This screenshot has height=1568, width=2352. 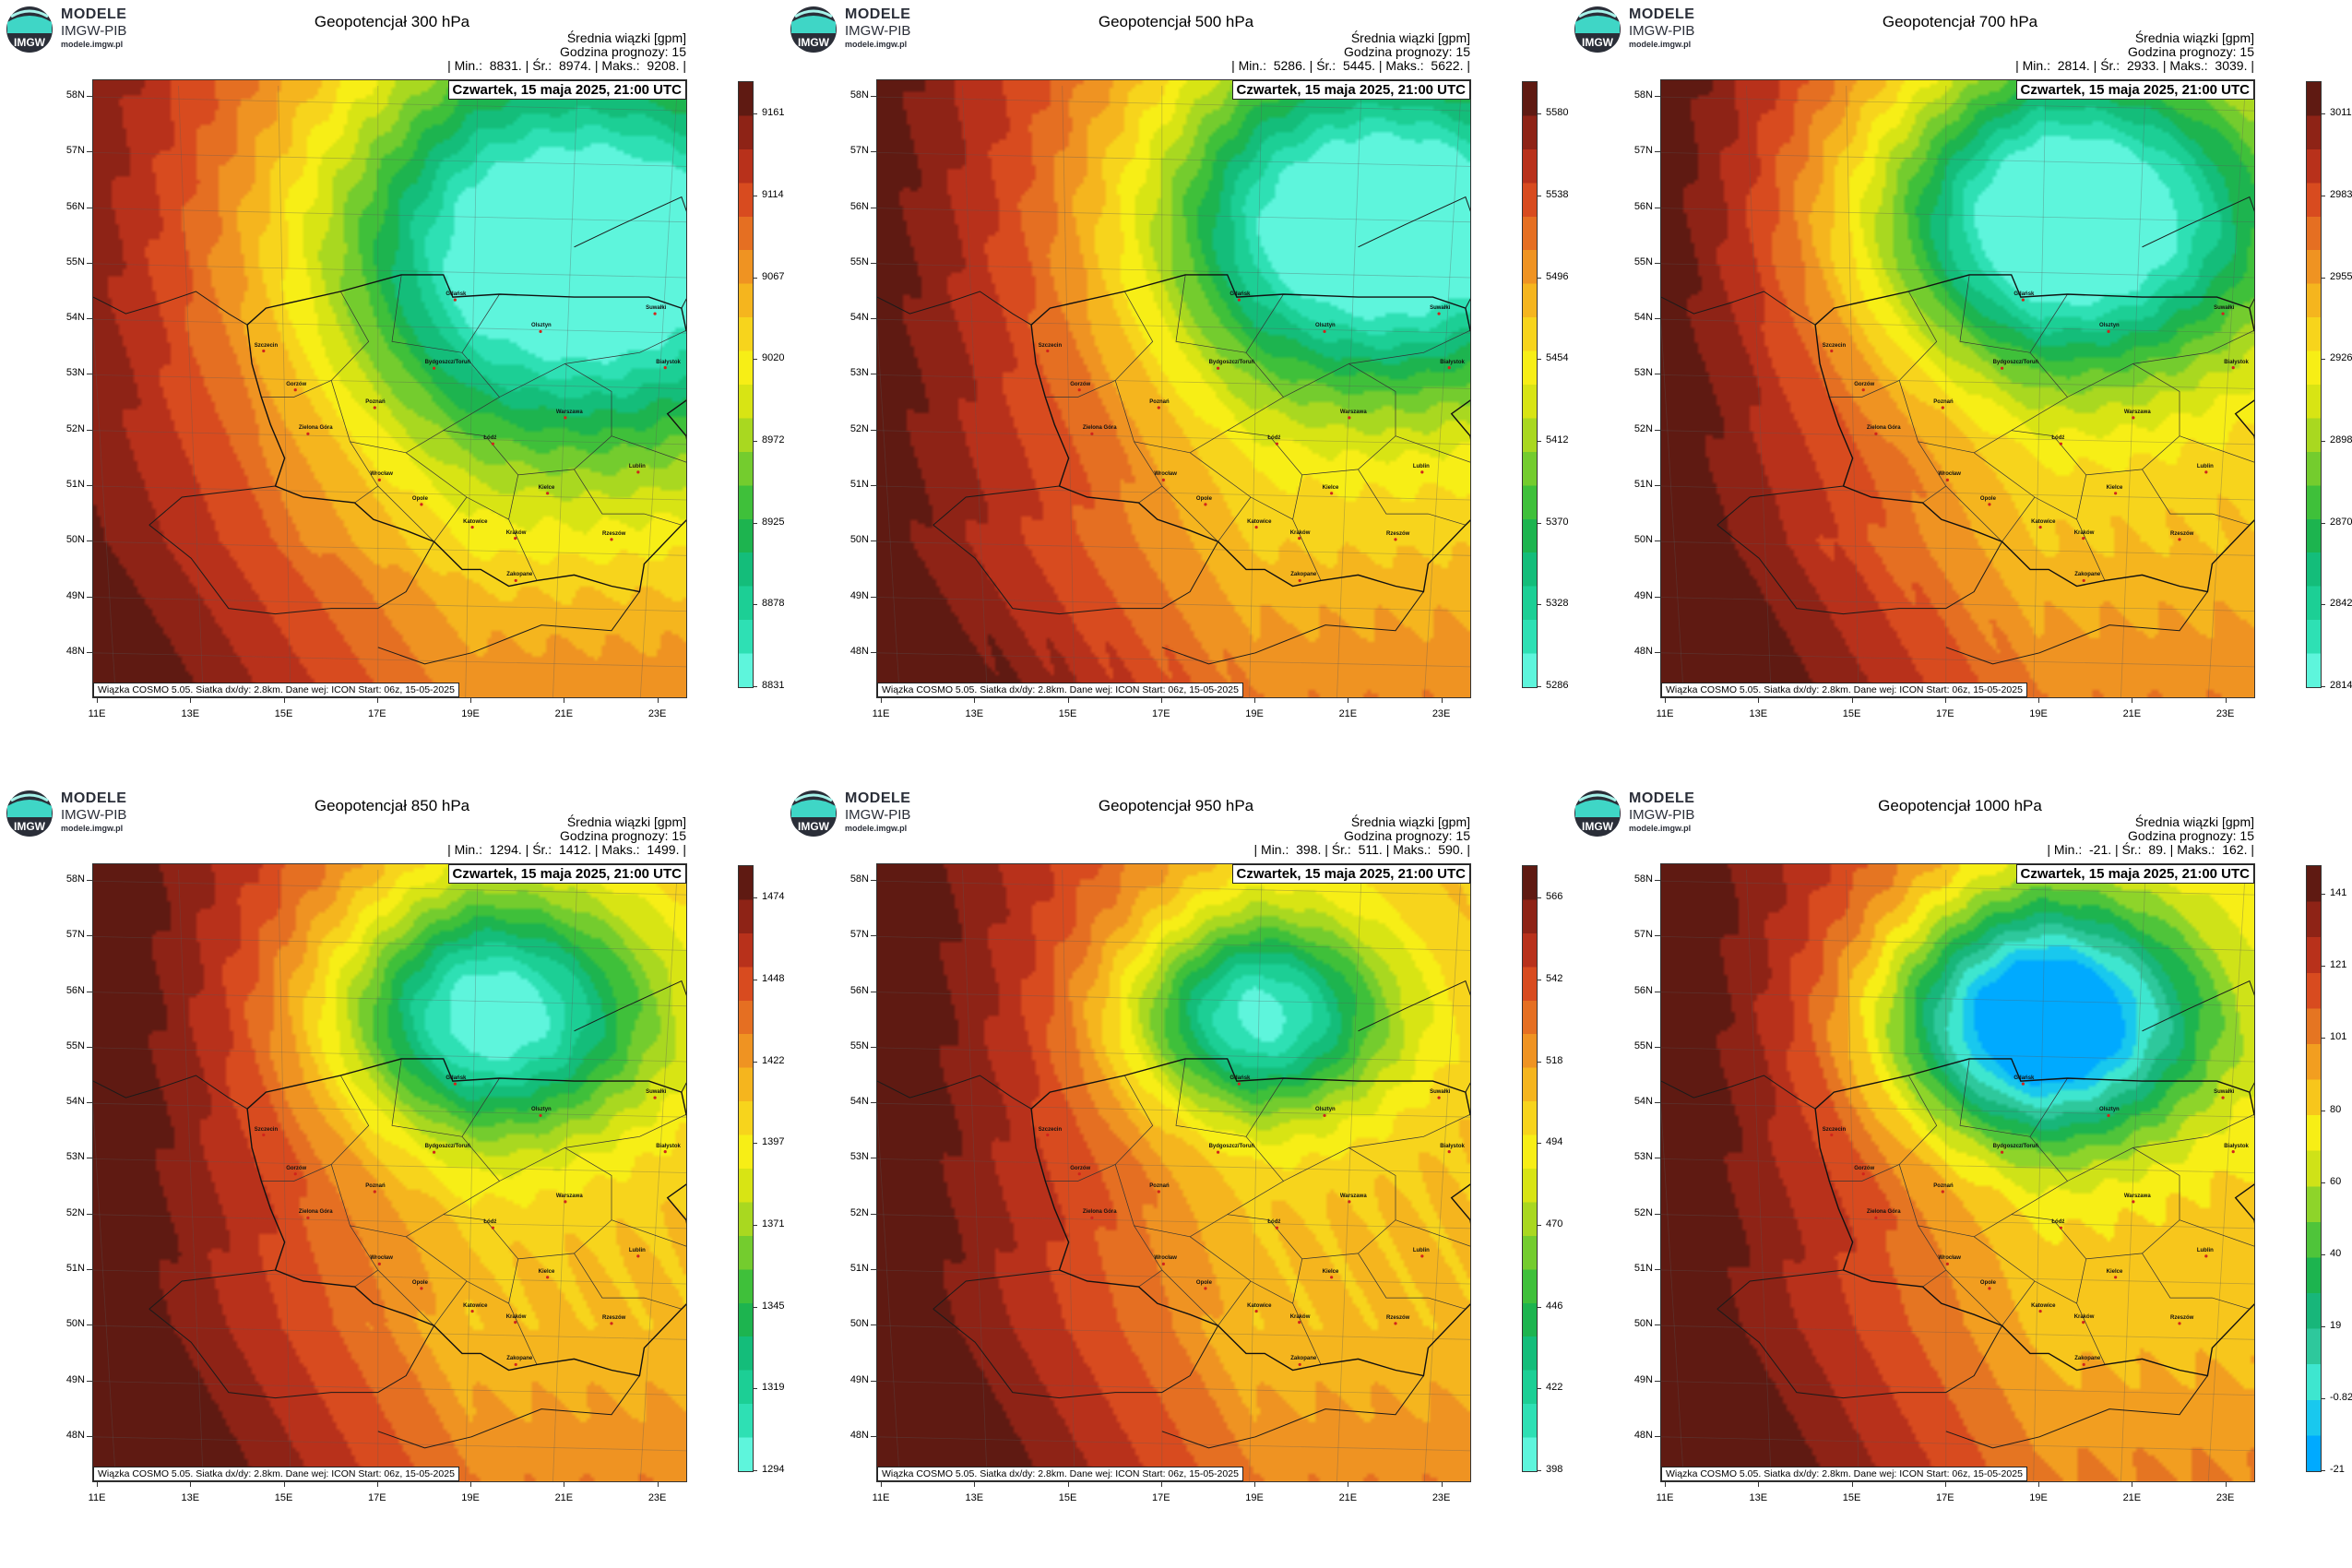 I want to click on city-label: Białystok, so click(x=2236, y=362).